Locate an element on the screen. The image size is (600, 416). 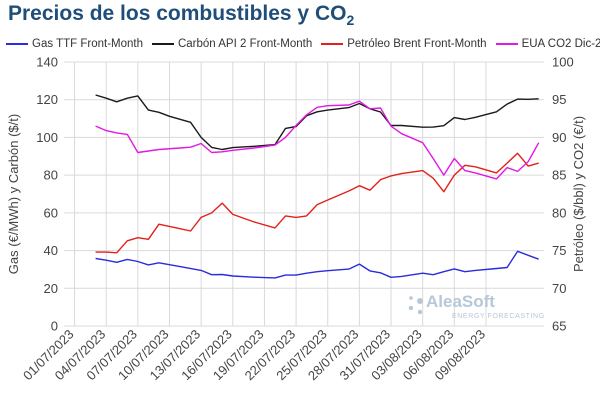
legend-item-3: EUA CO2 Dic-23 is located at coordinates (547, 44).